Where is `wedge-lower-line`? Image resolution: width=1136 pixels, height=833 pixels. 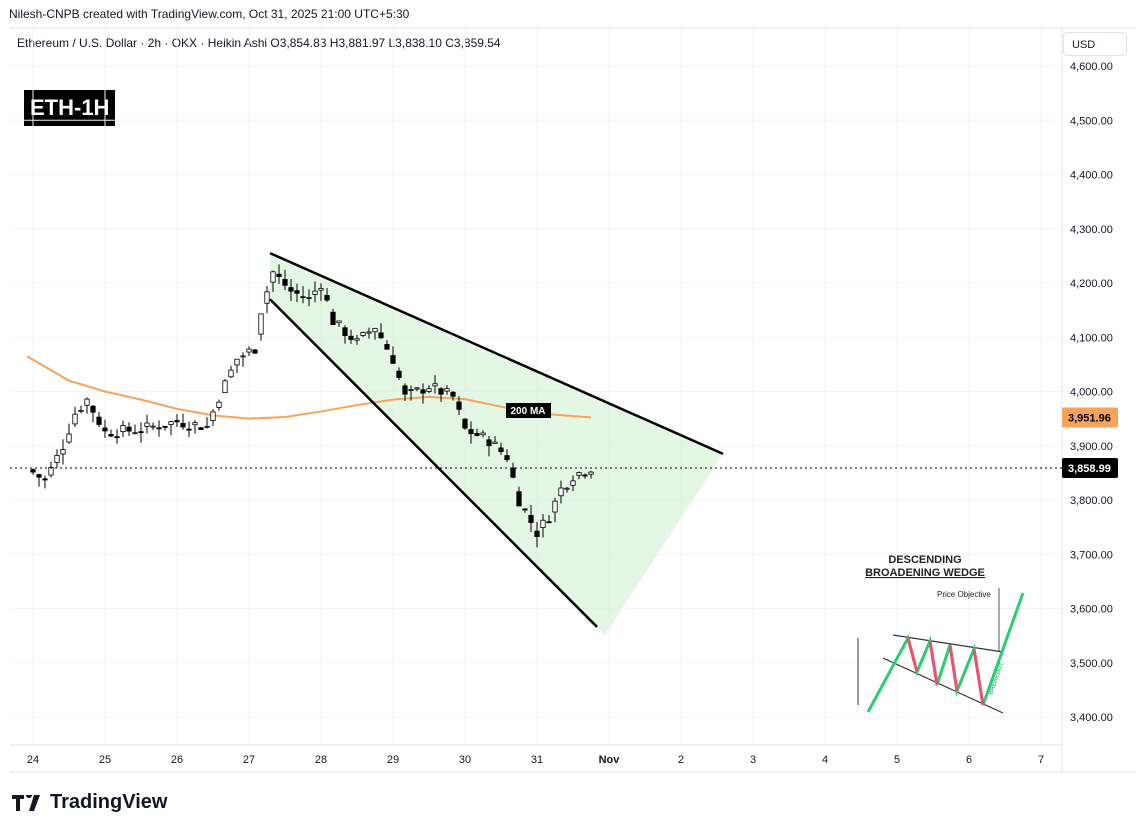 wedge-lower-line is located at coordinates (433, 463).